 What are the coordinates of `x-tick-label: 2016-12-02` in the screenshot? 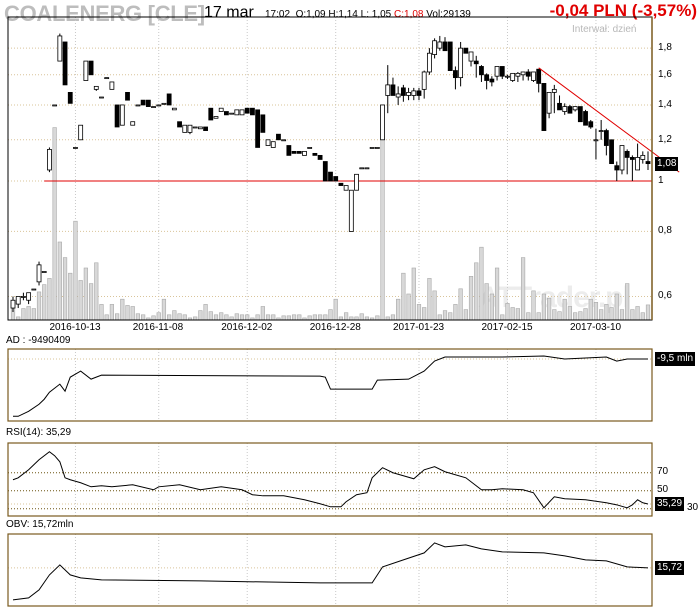 It's located at (247, 327).